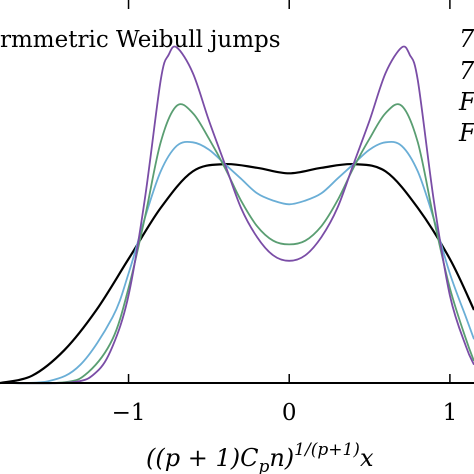  I want to click on x-tick-label: 1, so click(450, 413).